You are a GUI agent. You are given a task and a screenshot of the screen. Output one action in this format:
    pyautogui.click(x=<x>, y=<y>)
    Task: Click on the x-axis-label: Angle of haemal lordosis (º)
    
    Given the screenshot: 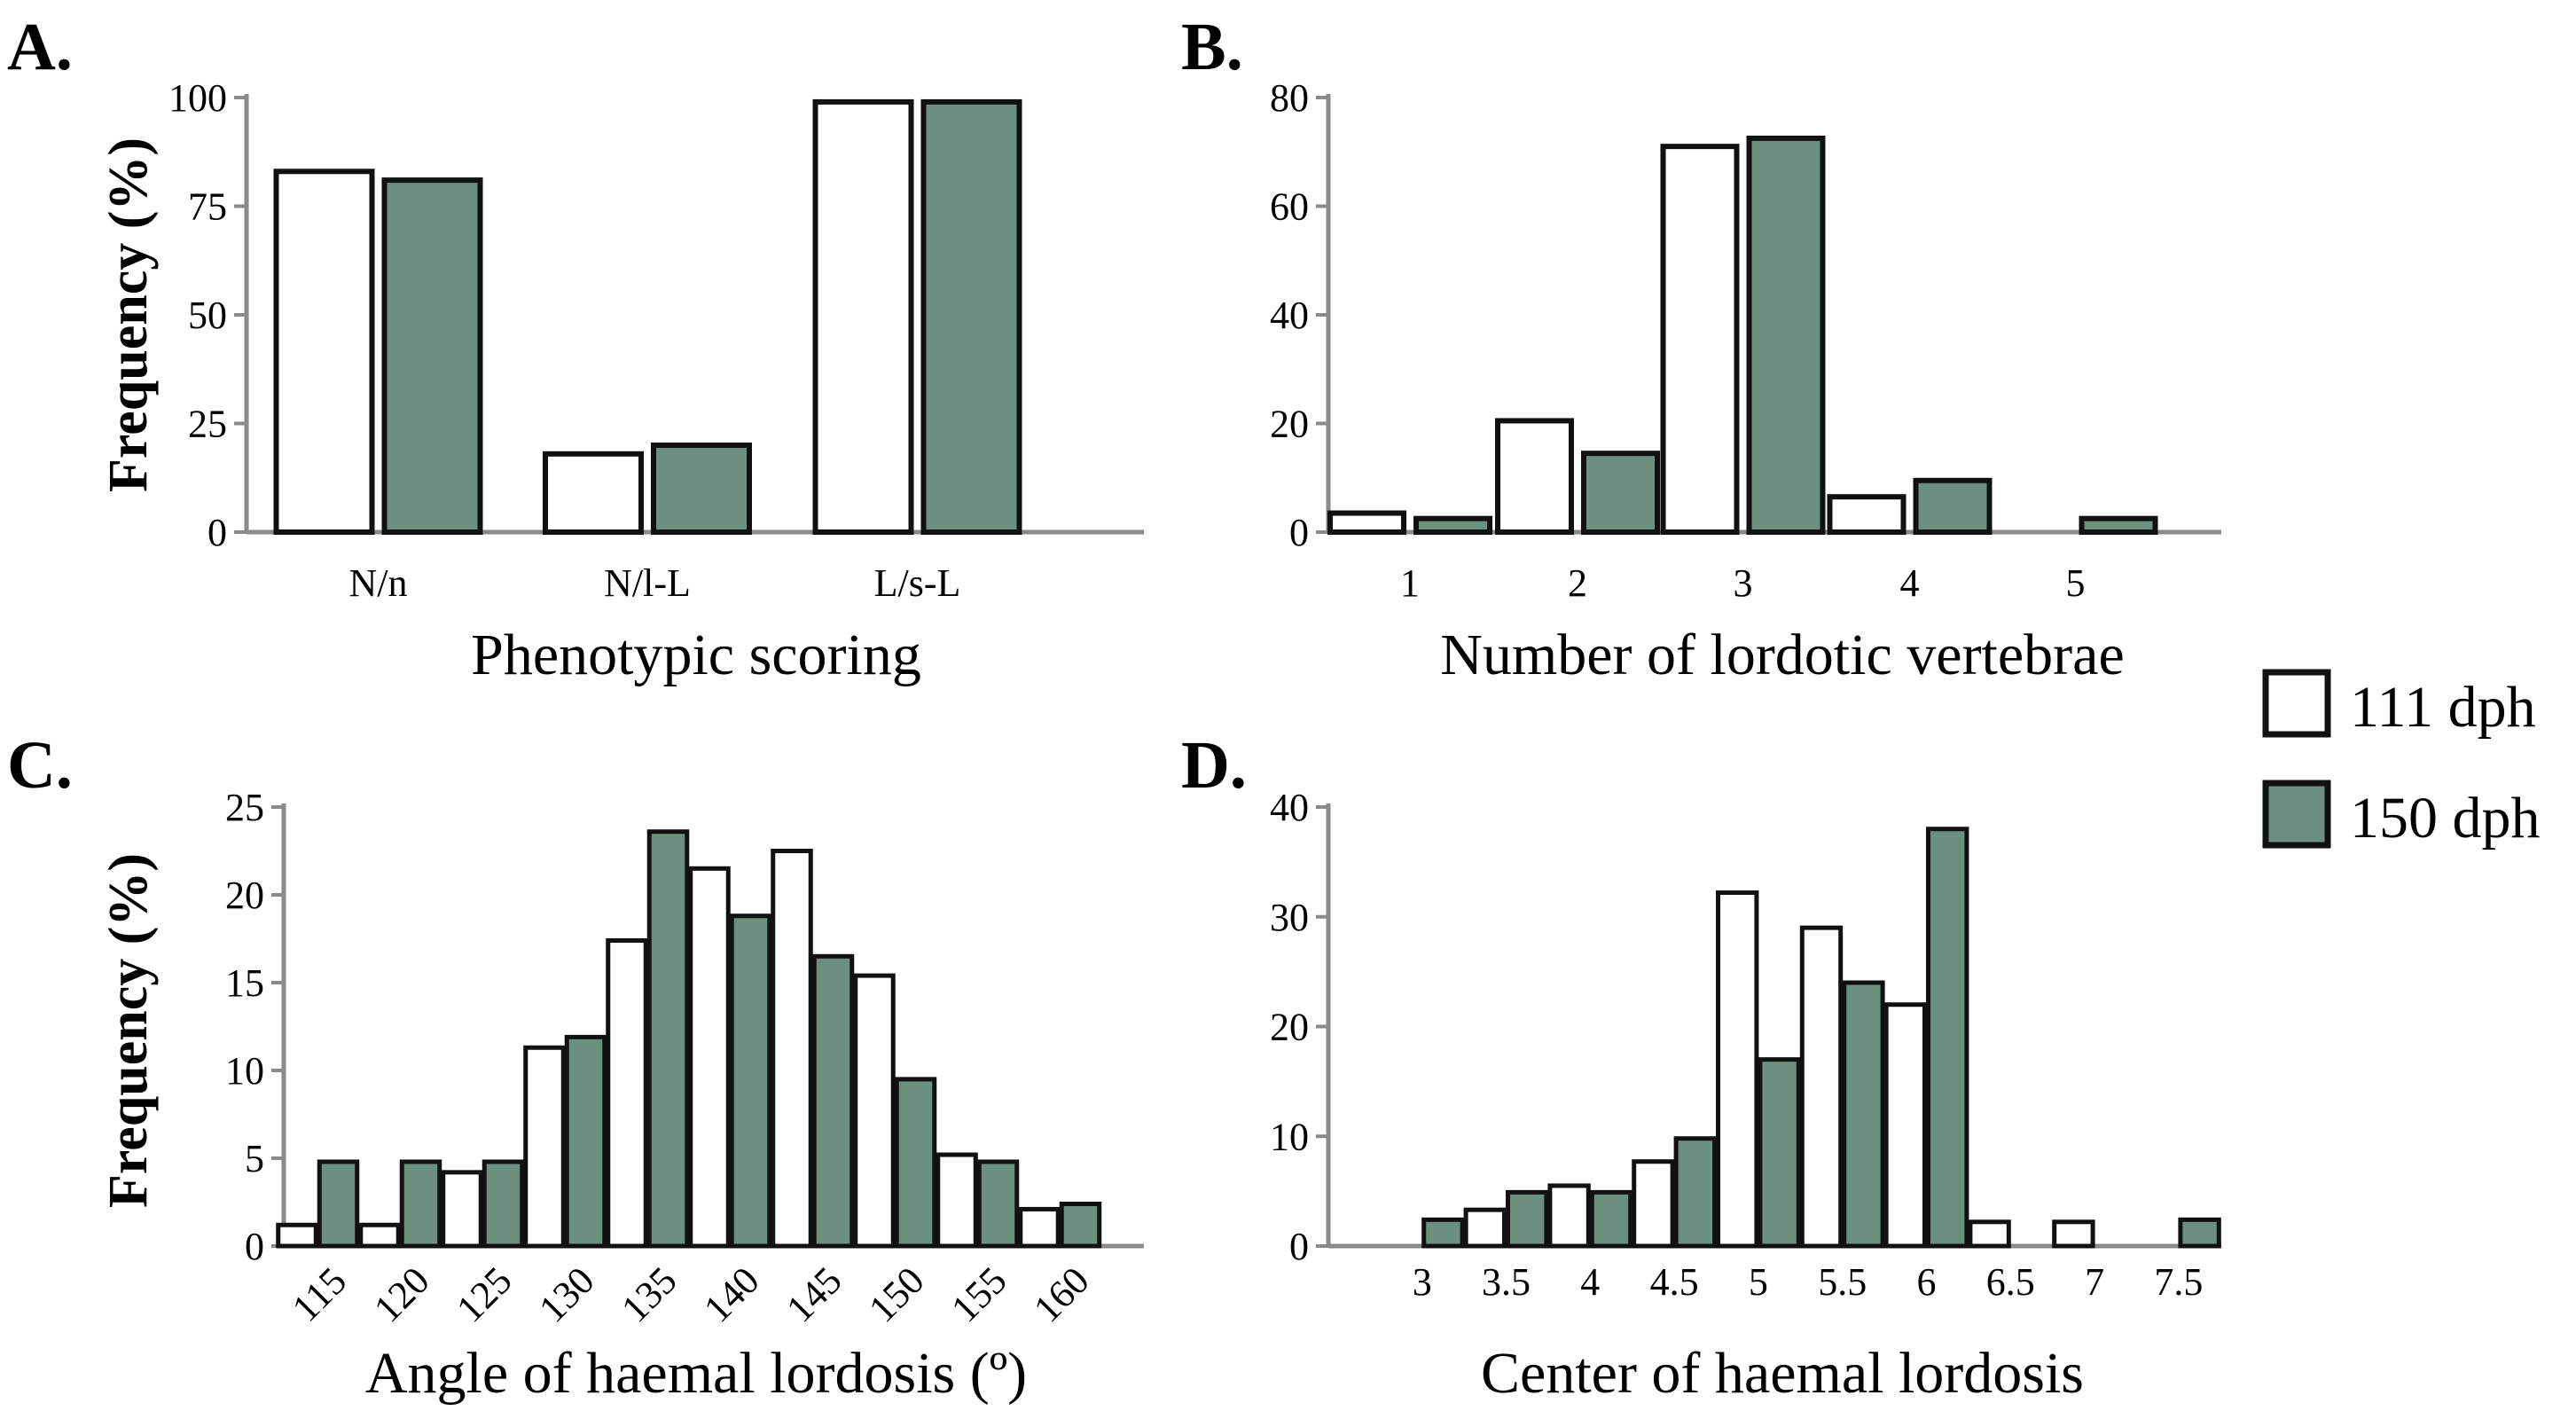 What is the action you would take?
    pyautogui.click(x=696, y=1373)
    